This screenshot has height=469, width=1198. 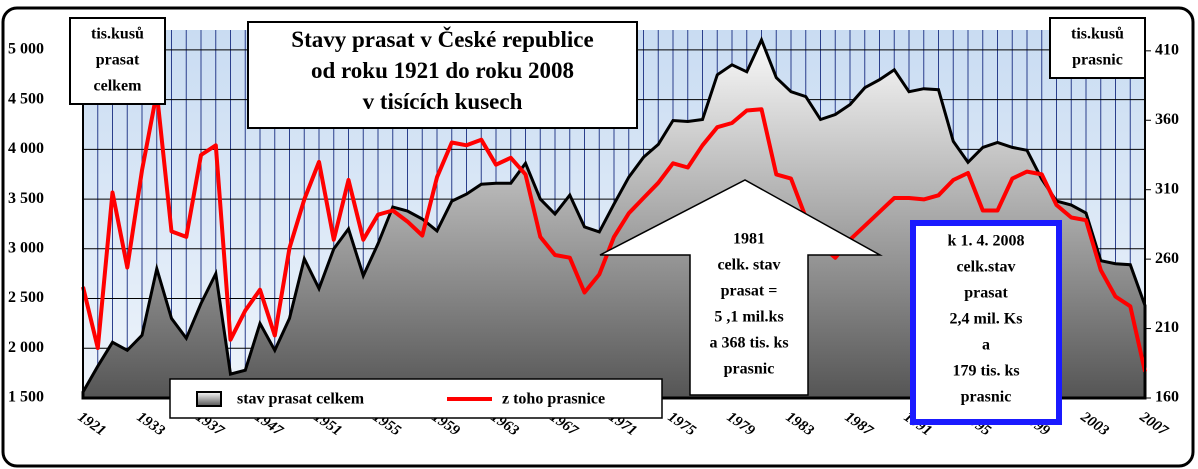 I want to click on y2-axis-title, so click(x=1097, y=48).